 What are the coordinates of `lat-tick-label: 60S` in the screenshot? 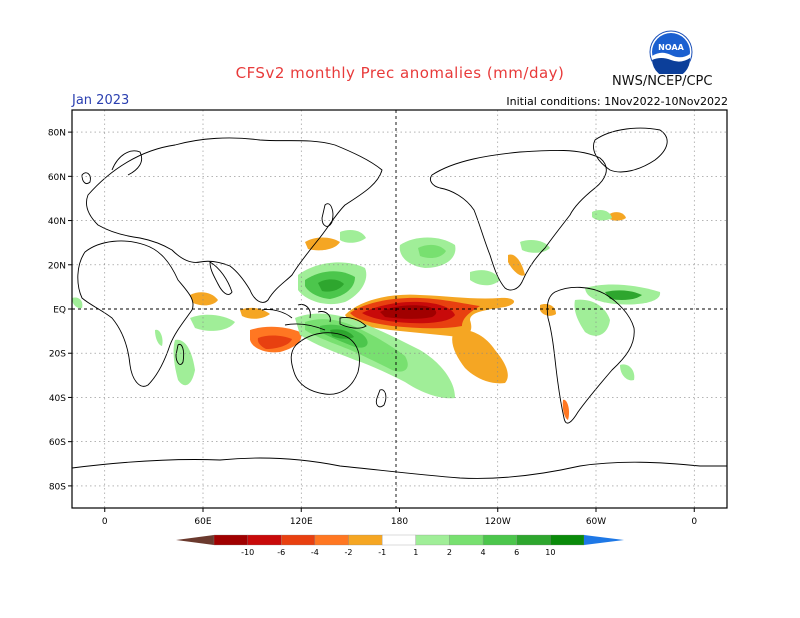 It's located at (57, 443).